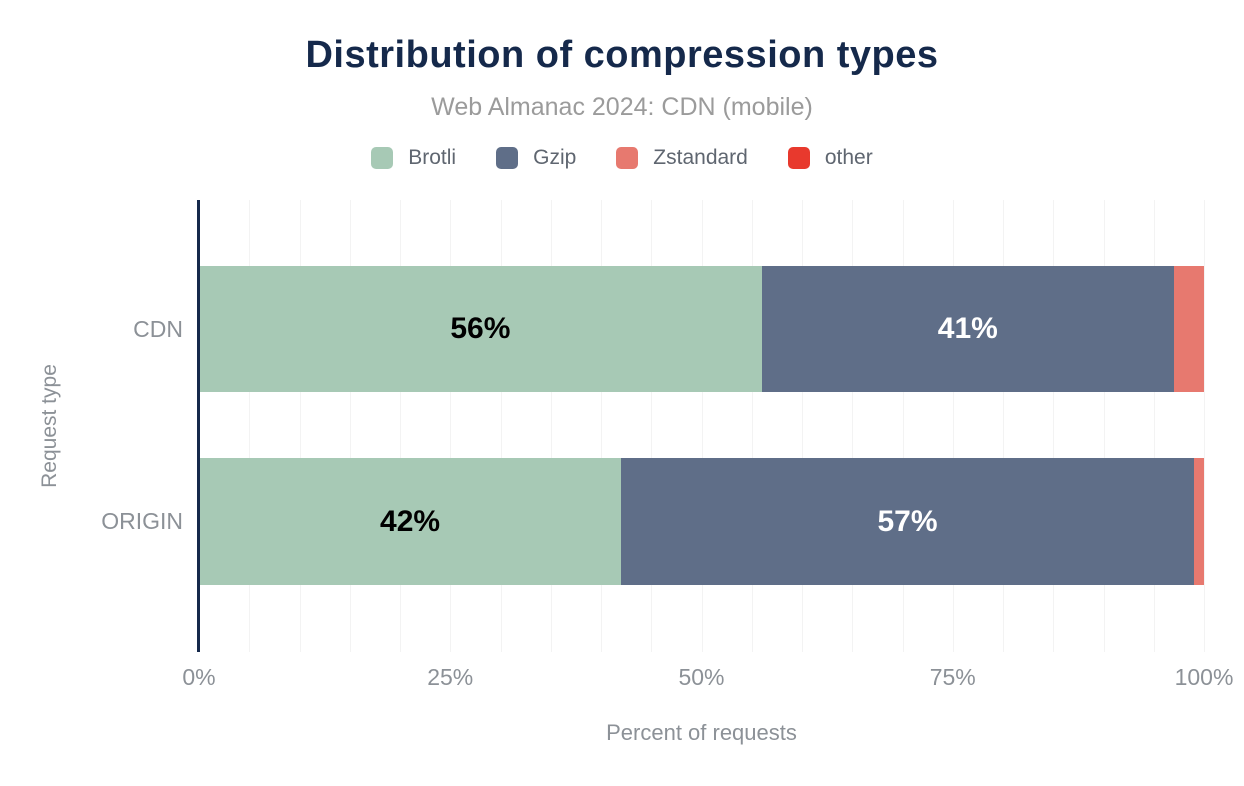 The height and width of the screenshot is (786, 1244). Describe the element at coordinates (432, 157) in the screenshot. I see `legend-label: Brotli` at that location.